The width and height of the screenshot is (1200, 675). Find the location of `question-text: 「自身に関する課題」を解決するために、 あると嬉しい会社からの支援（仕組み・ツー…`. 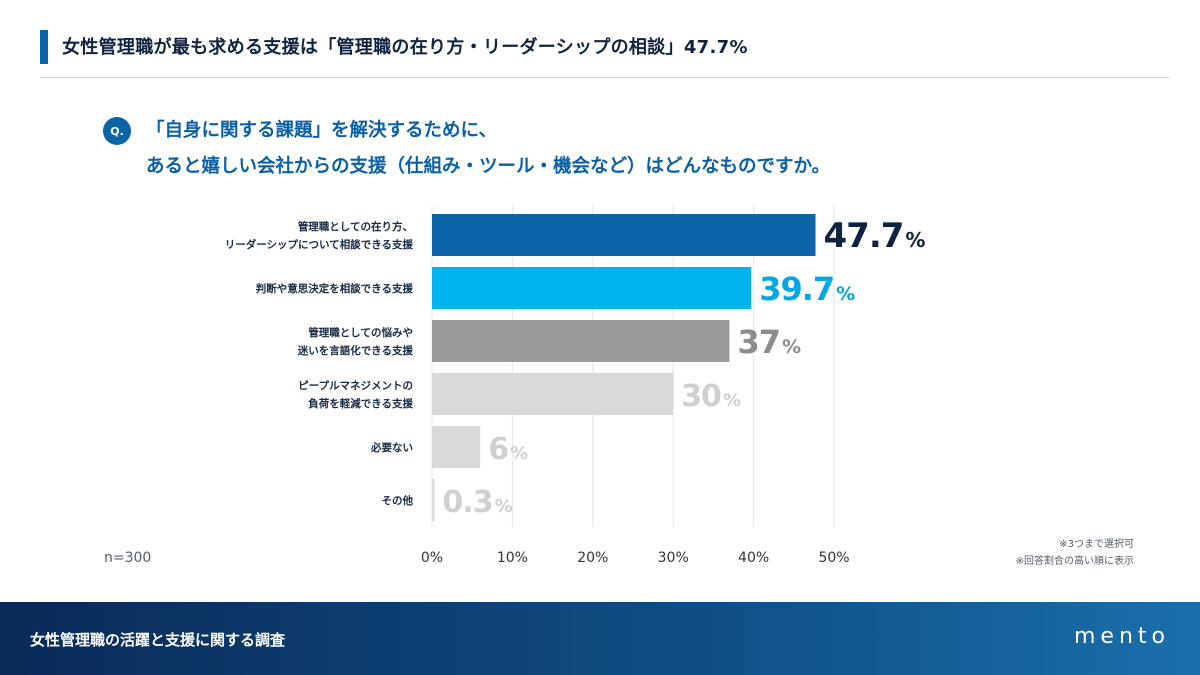

question-text: 「自身に関する課題」を解決するために、 あると嬉しい会社からの支援（仕組み・ツー… is located at coordinates (488, 149).